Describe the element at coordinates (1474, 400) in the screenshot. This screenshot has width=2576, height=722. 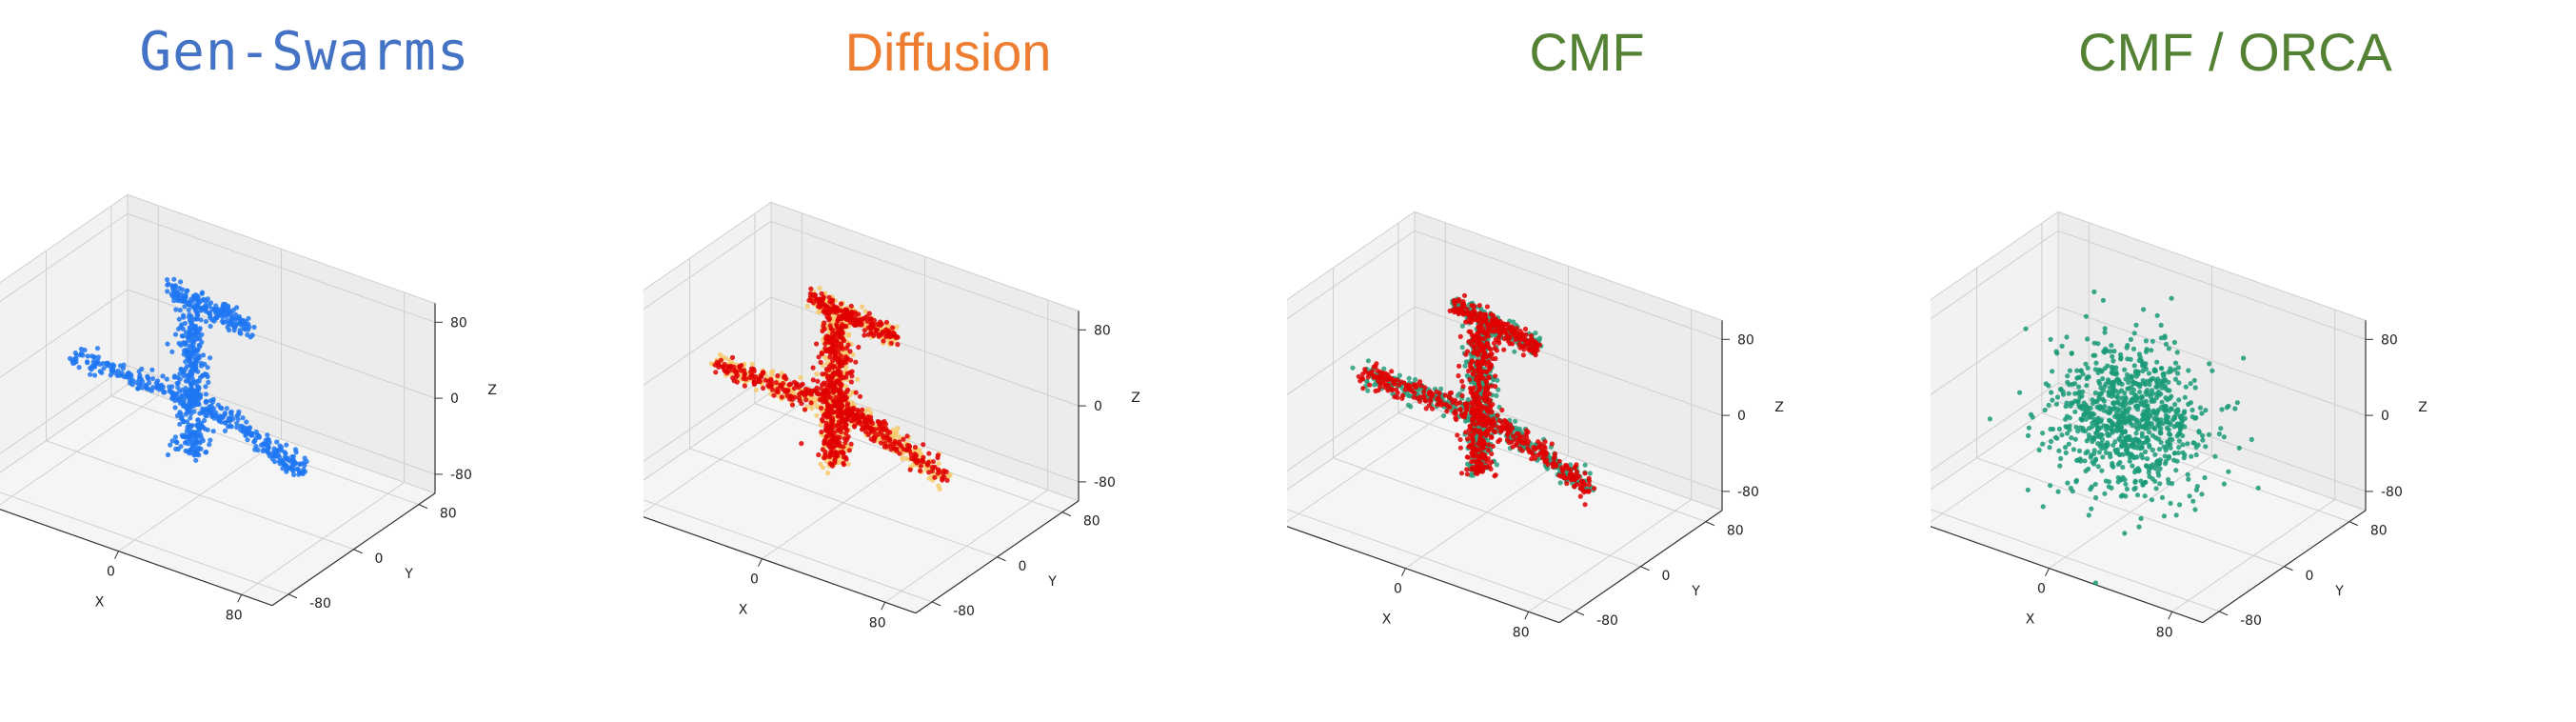
I see `point-cloud` at that location.